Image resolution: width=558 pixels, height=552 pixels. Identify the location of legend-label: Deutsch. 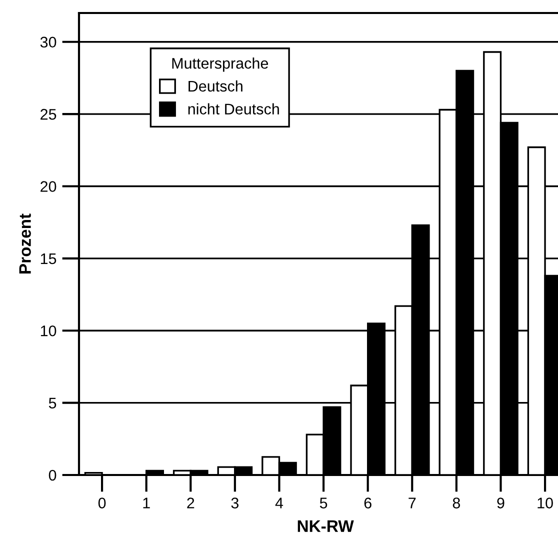
(215, 86).